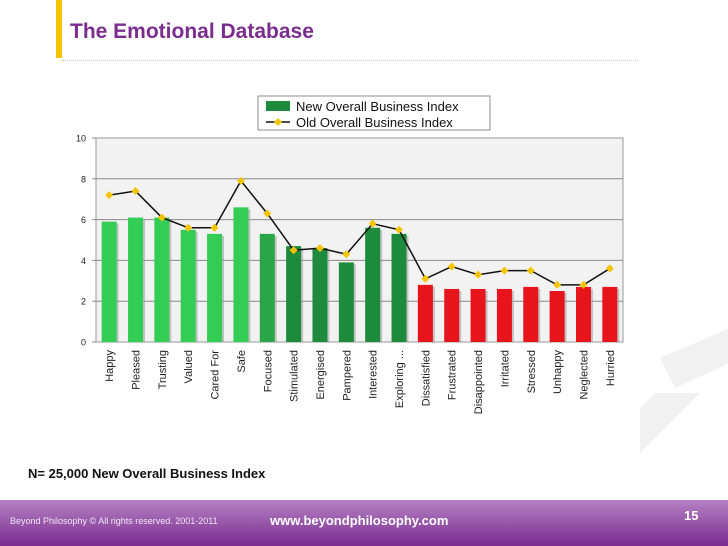 The image size is (728, 546). Describe the element at coordinates (531, 314) in the screenshot. I see `bar-stressed` at that location.